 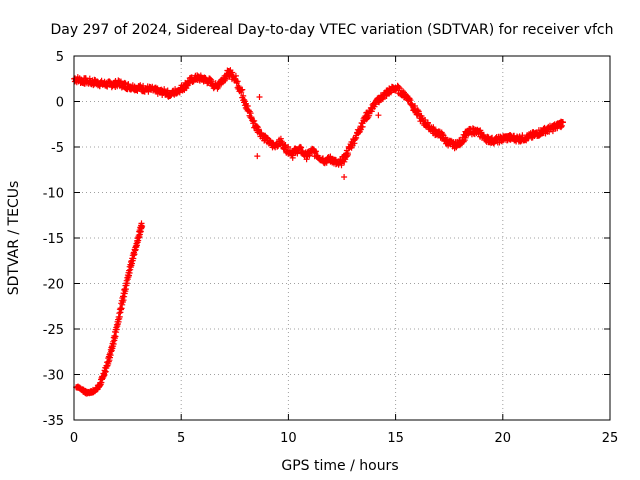 What do you see at coordinates (60, 103) in the screenshot?
I see `y-tick-label: 0` at bounding box center [60, 103].